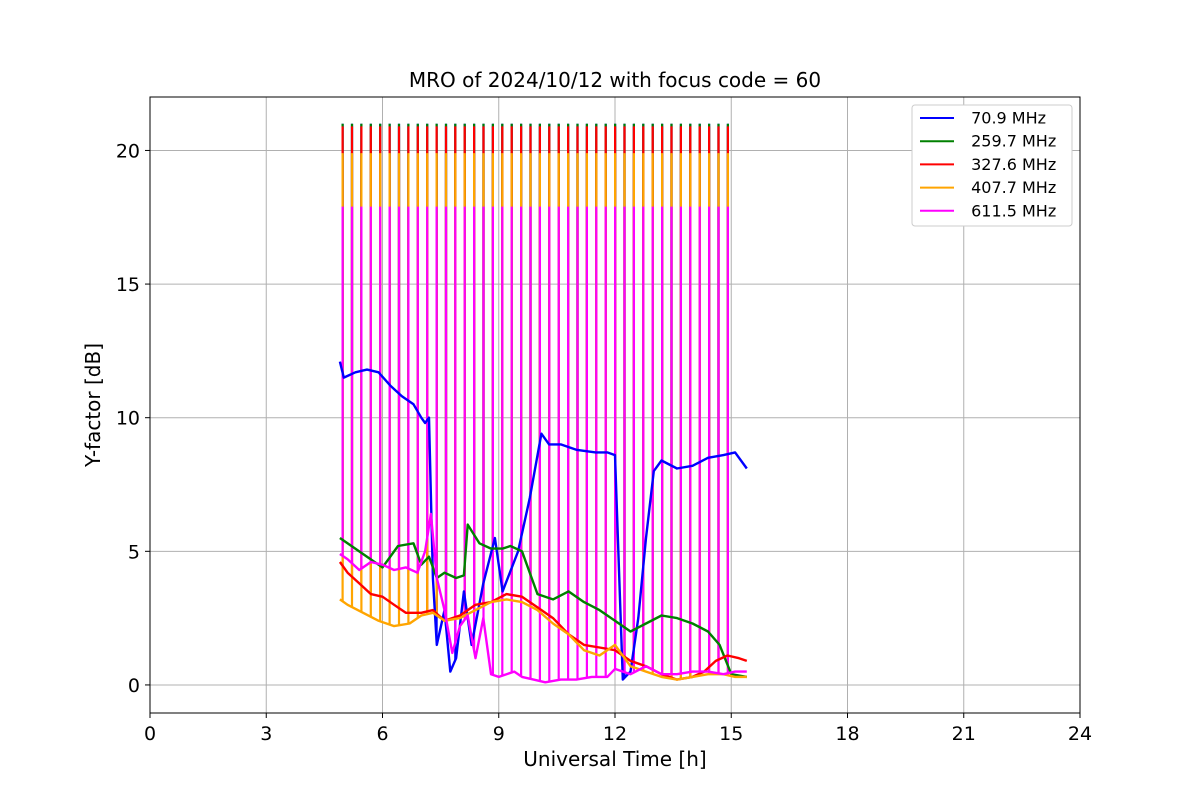 This screenshot has width=1200, height=800. Describe the element at coordinates (731, 734) in the screenshot. I see `x-tick-label: 15` at that location.